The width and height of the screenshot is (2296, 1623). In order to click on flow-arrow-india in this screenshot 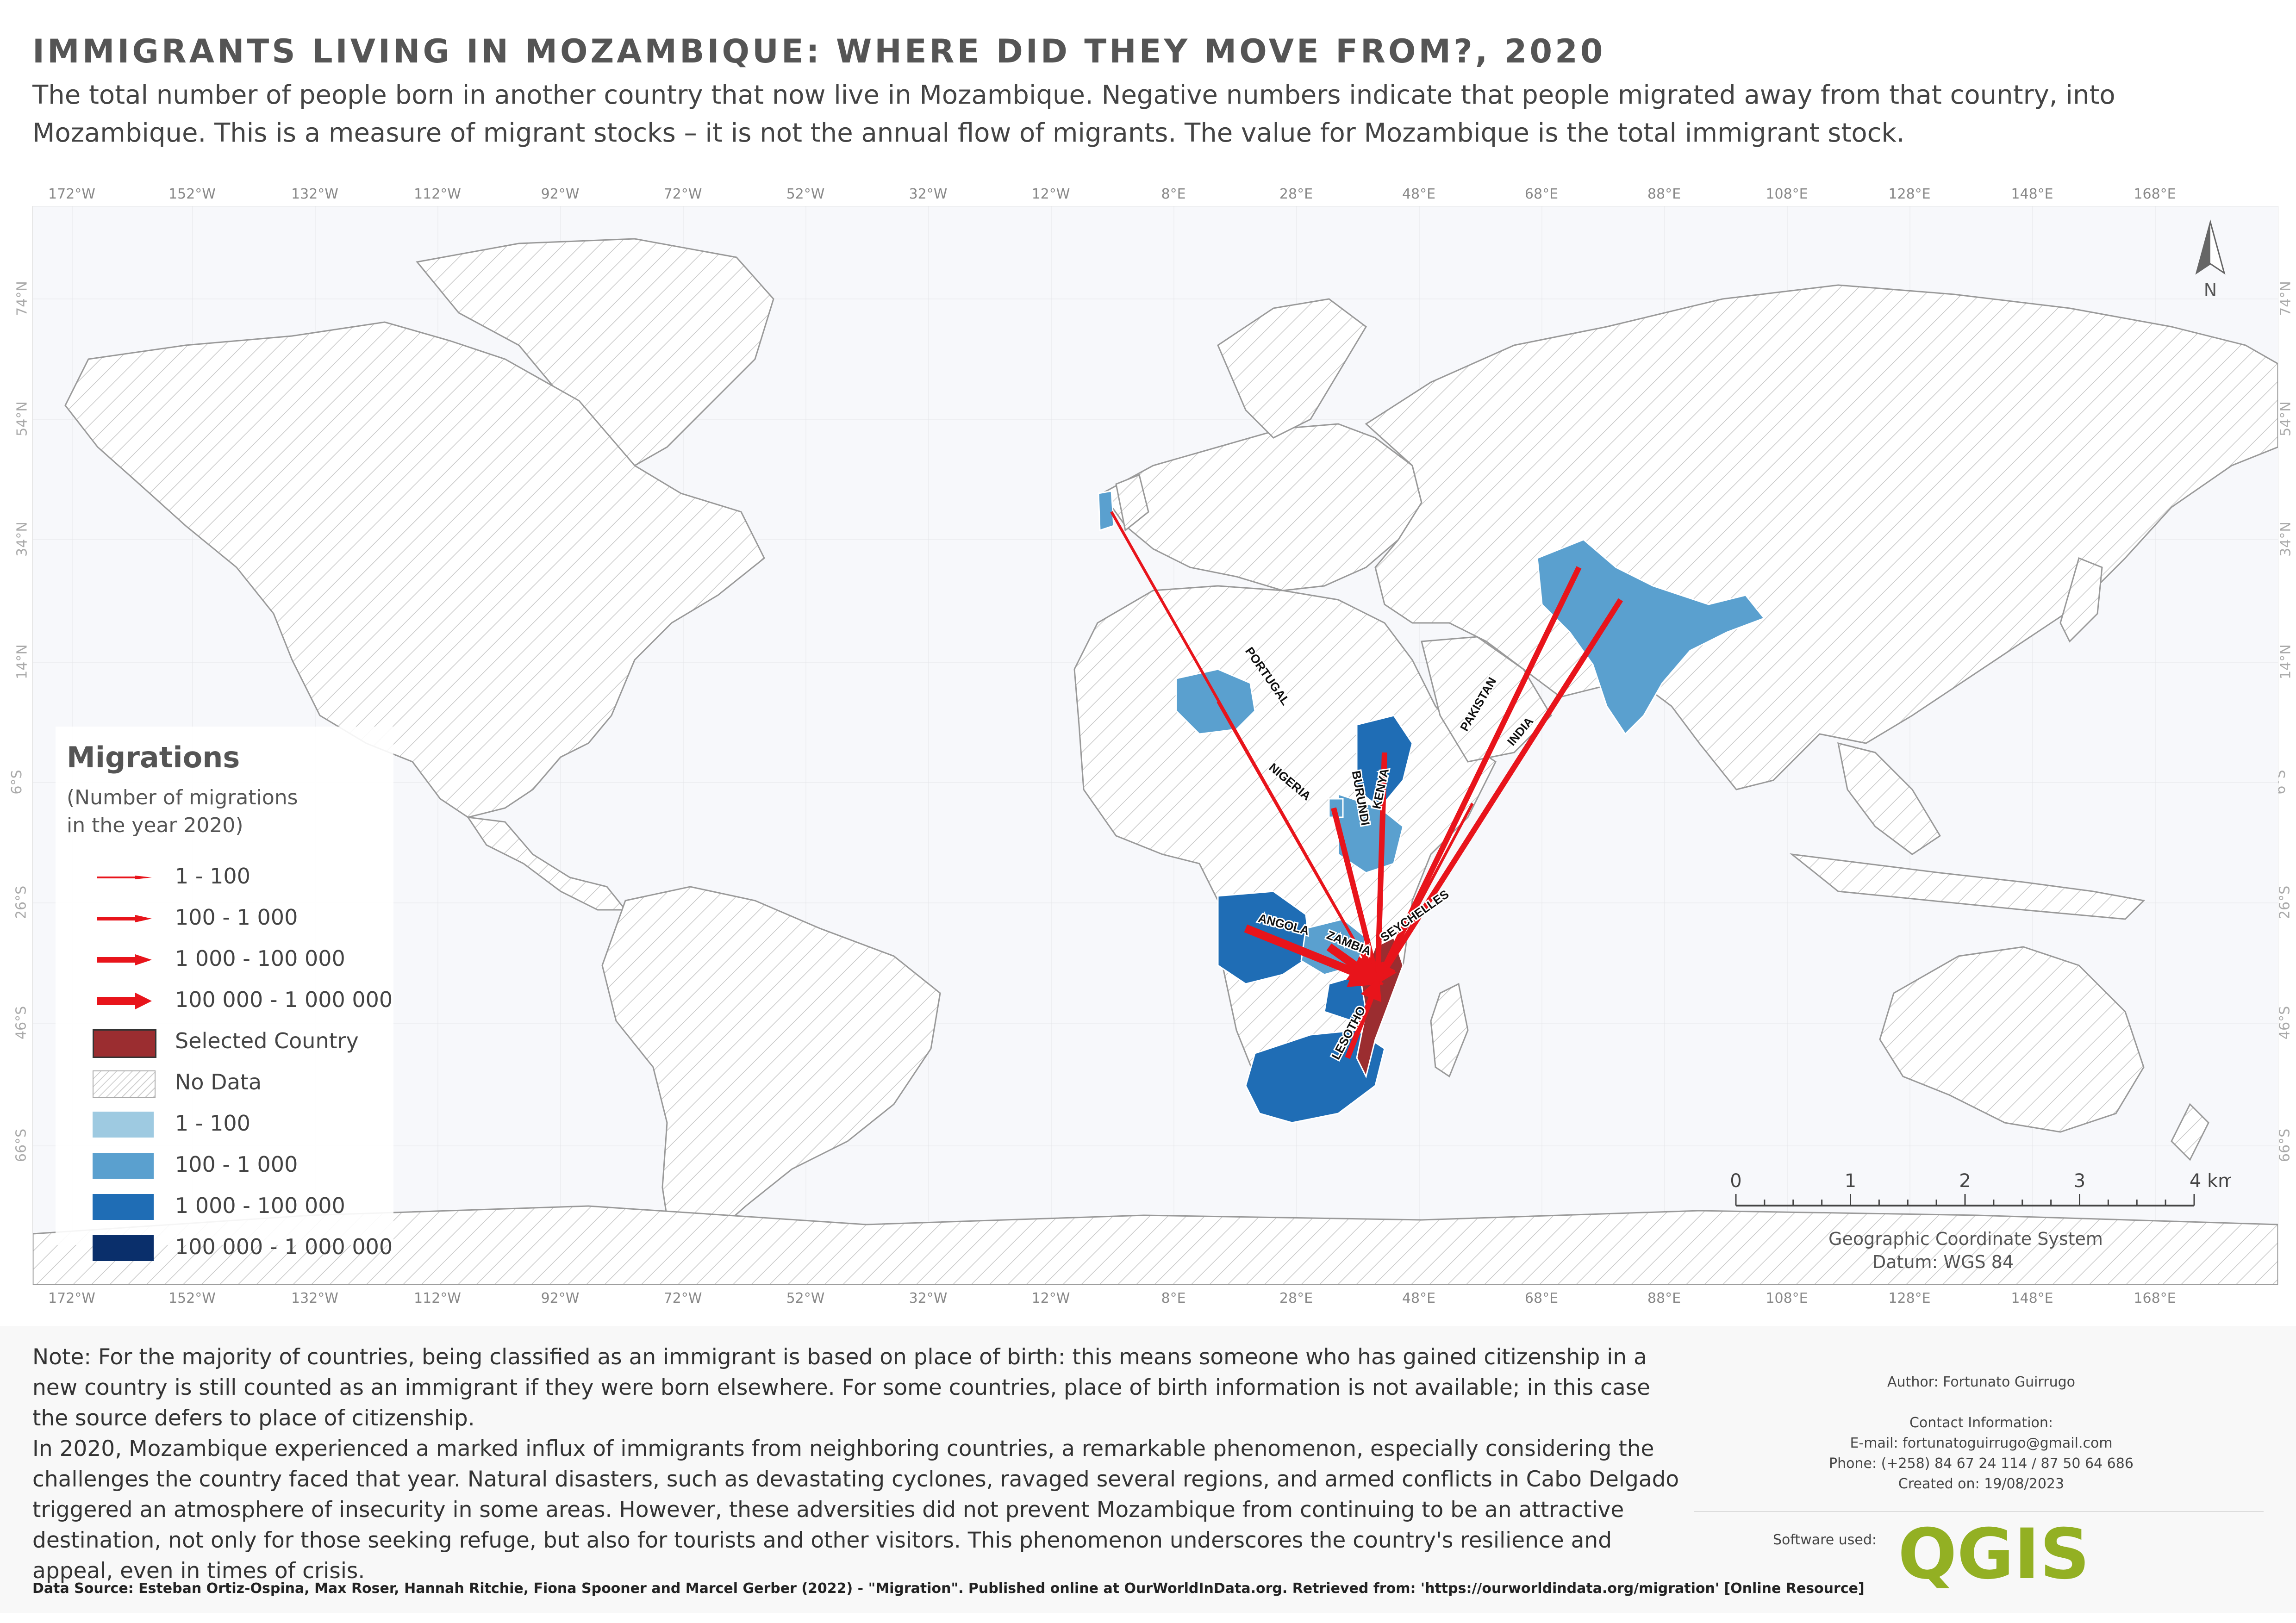, I will do `click(1499, 792)`.